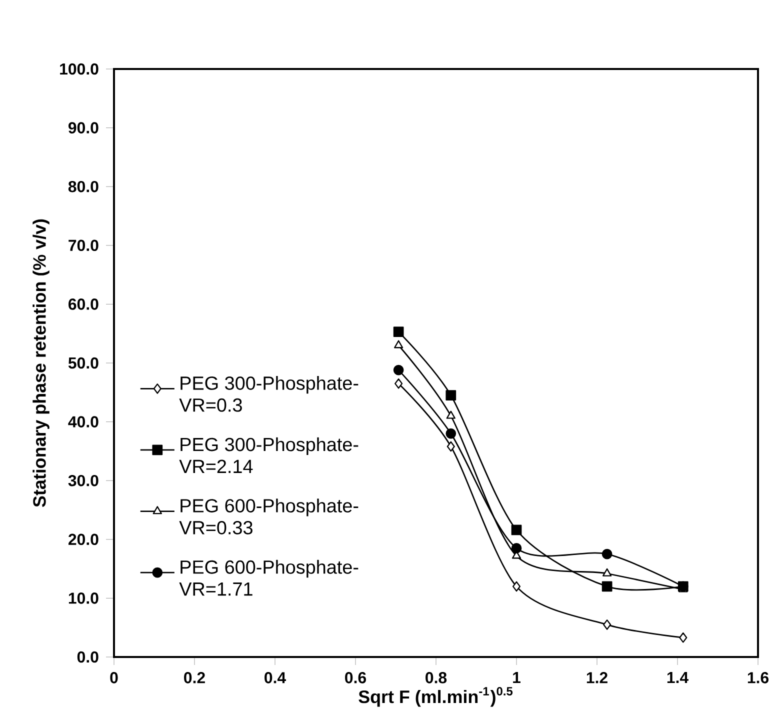 This screenshot has width=774, height=717. I want to click on x-tick-label: 1.4, so click(677, 678).